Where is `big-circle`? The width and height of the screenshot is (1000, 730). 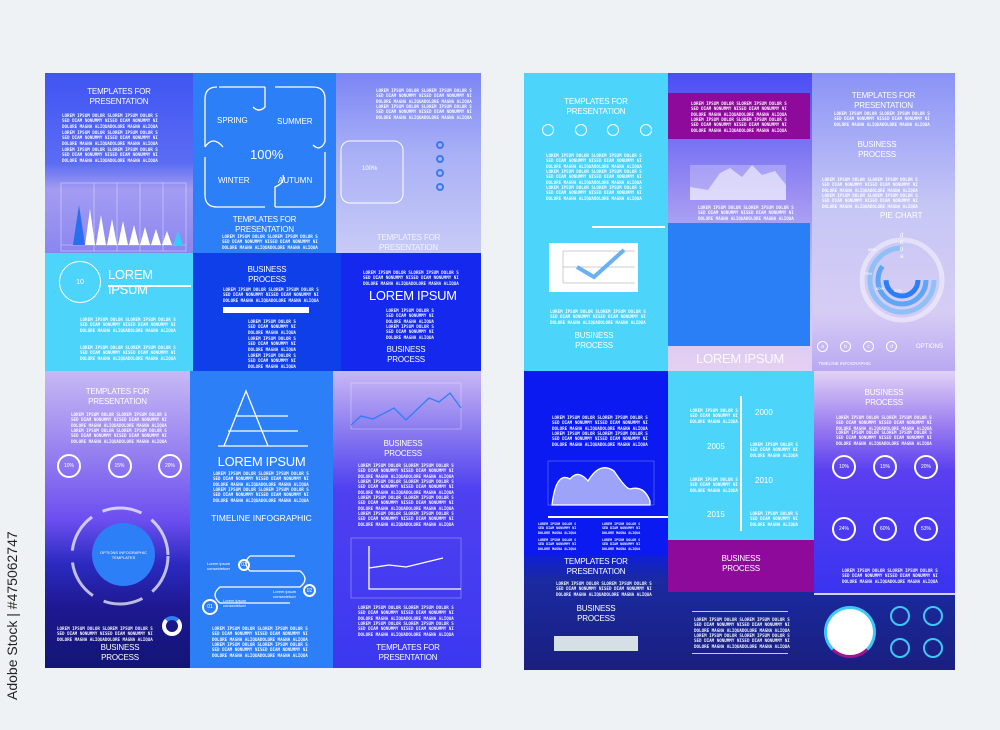 big-circle is located at coordinates (850, 632).